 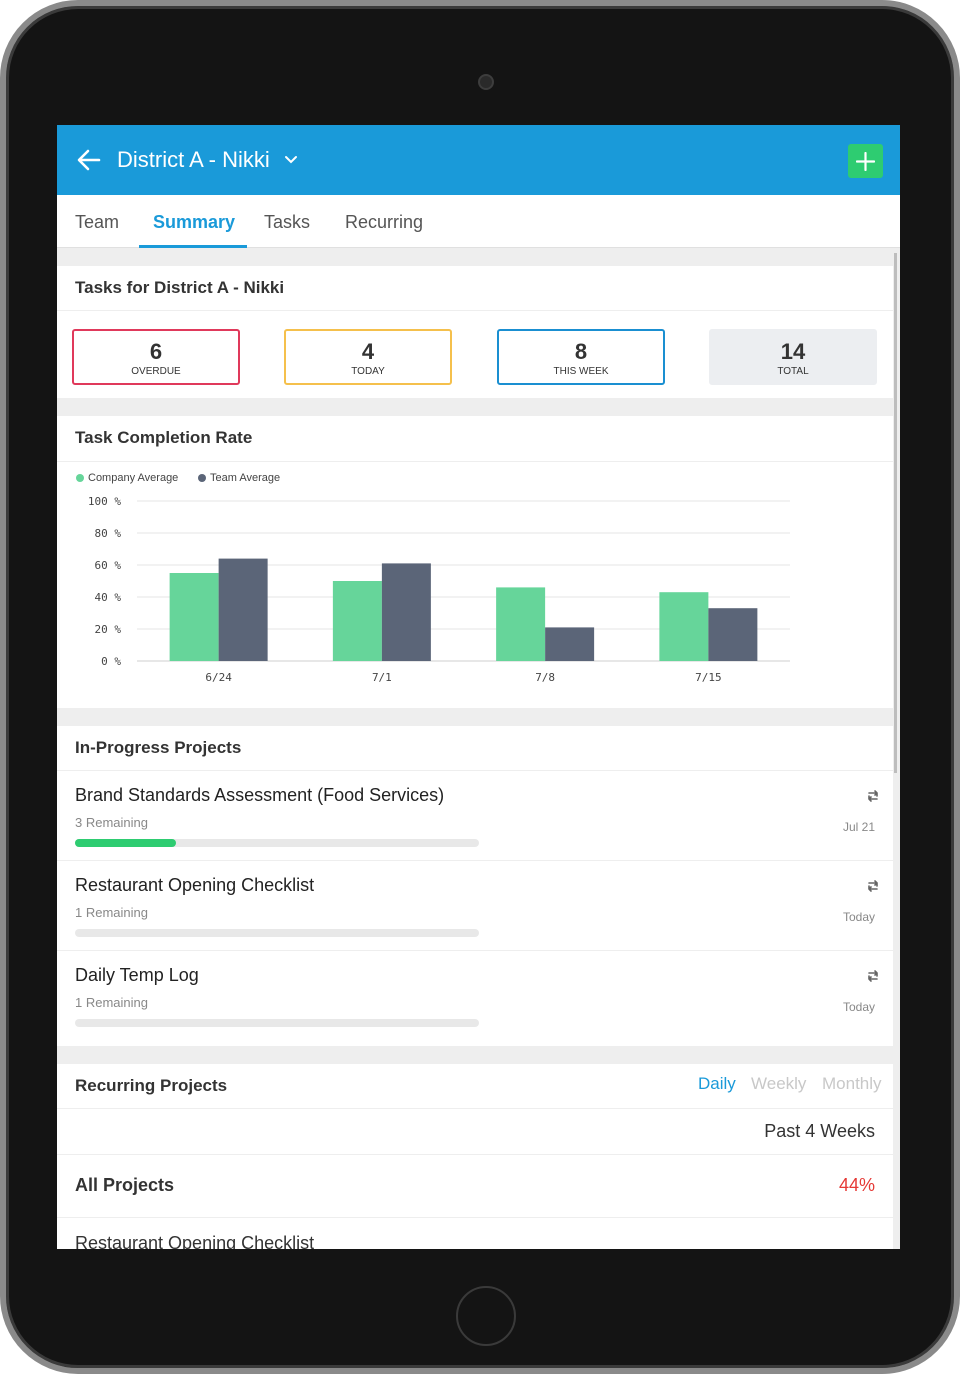 I want to click on app-bar: District A - Nikki, so click(x=478, y=160).